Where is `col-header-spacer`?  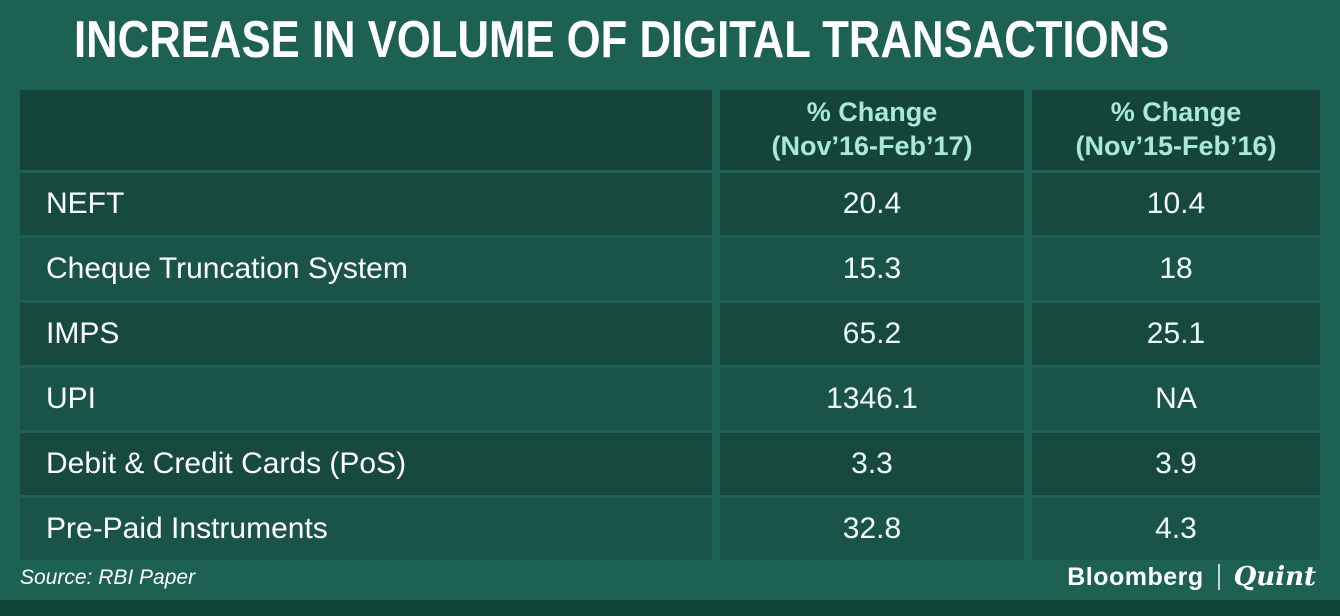 col-header-spacer is located at coordinates (366, 130).